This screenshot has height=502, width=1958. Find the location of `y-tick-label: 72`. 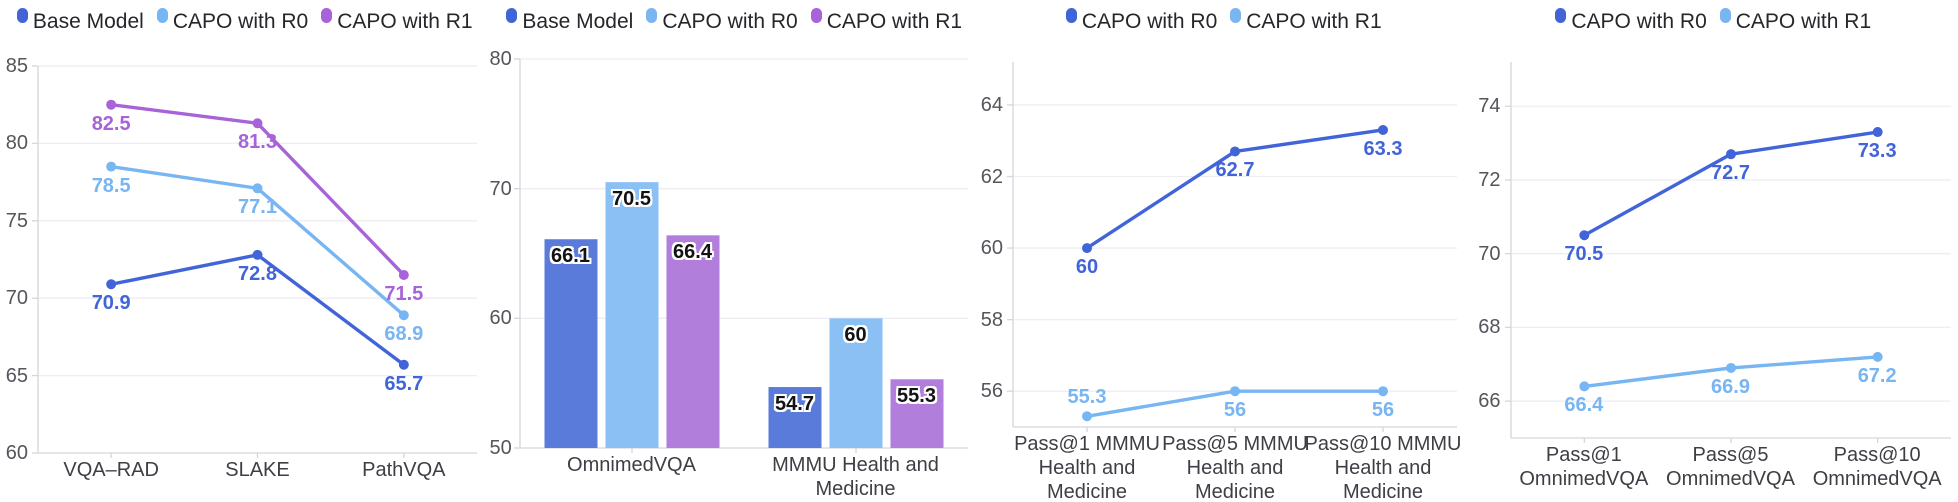

y-tick-label: 72 is located at coordinates (1489, 179).